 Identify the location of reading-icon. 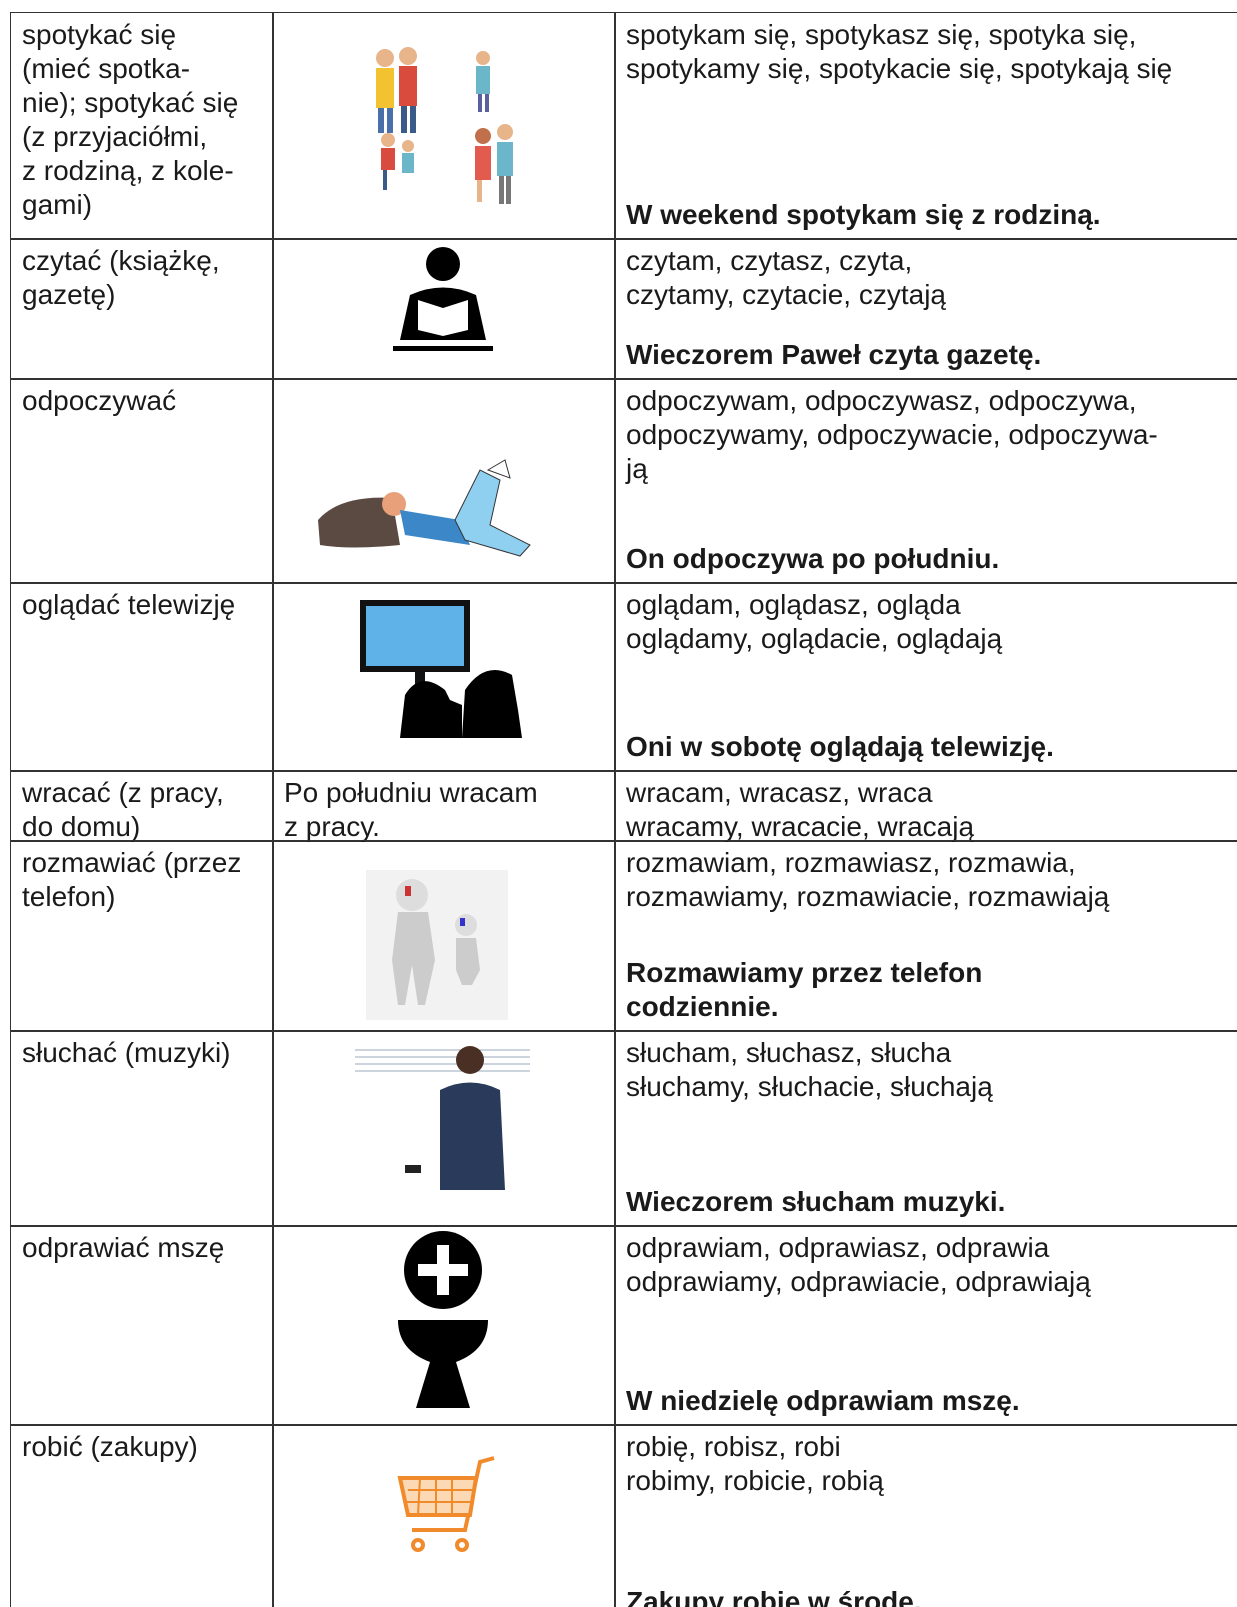
(443, 299).